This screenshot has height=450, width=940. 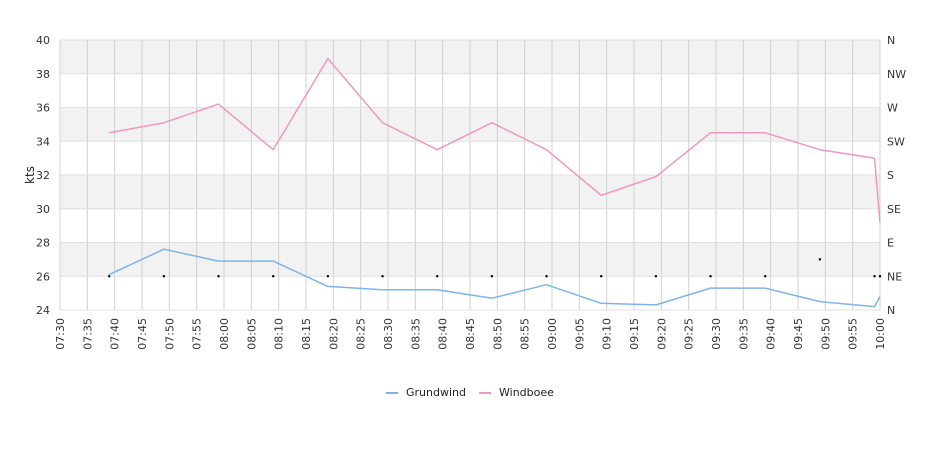 I want to click on x-tick-label: 08:30, so click(x=388, y=334).